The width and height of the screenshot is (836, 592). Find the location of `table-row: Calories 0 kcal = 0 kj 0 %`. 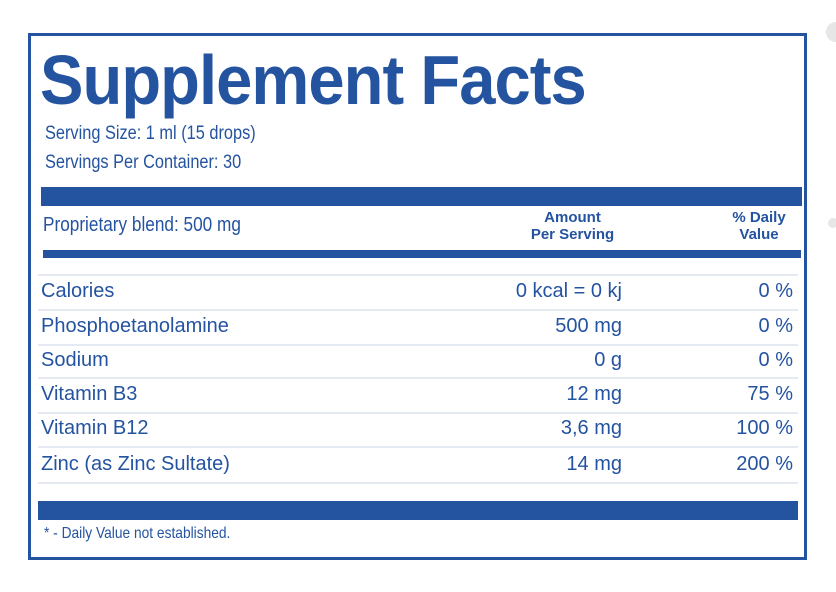

table-row: Calories 0 kcal = 0 kj 0 % is located at coordinates (418, 292).